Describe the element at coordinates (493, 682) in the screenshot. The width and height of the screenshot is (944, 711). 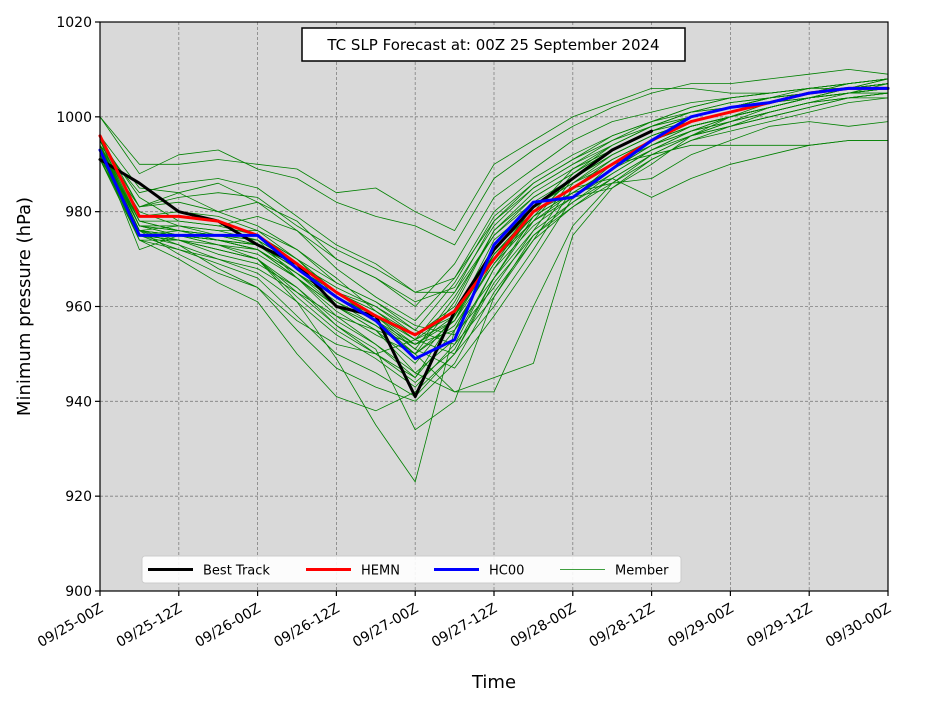
I see `x-axis-label: Time` at that location.